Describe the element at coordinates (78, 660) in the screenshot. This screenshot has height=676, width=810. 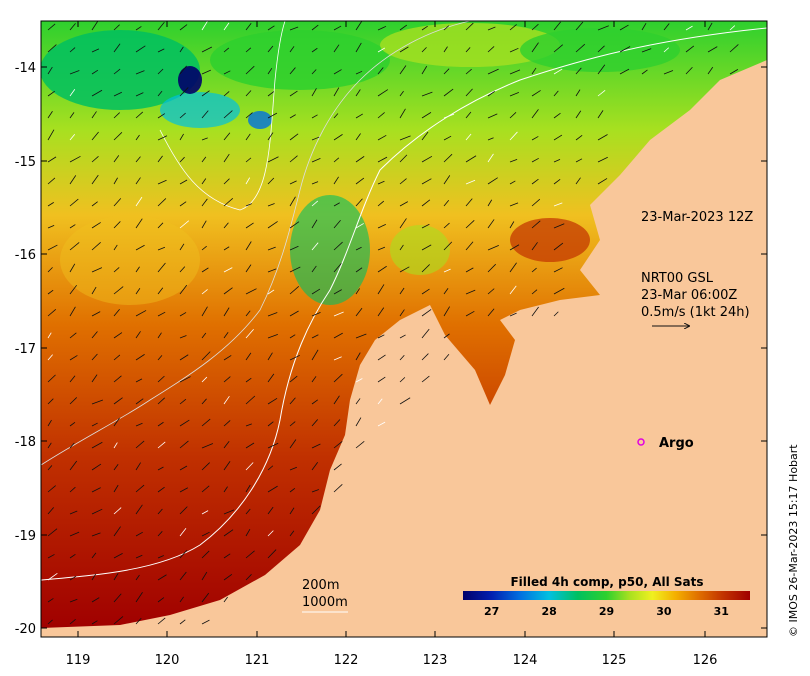
I see `lon-tick-label: 119` at that location.